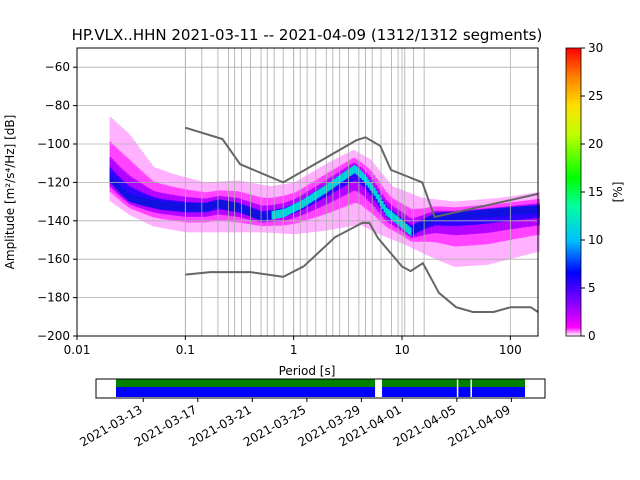 Image resolution: width=640 pixels, height=480 pixels. What do you see at coordinates (618, 192) in the screenshot?
I see `colorbar-label: [%]` at bounding box center [618, 192].